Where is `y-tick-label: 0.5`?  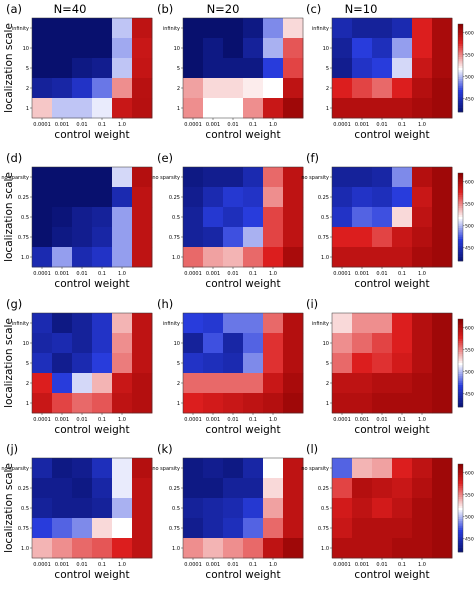 y-tick-label: 0.5 is located at coordinates (25, 218).